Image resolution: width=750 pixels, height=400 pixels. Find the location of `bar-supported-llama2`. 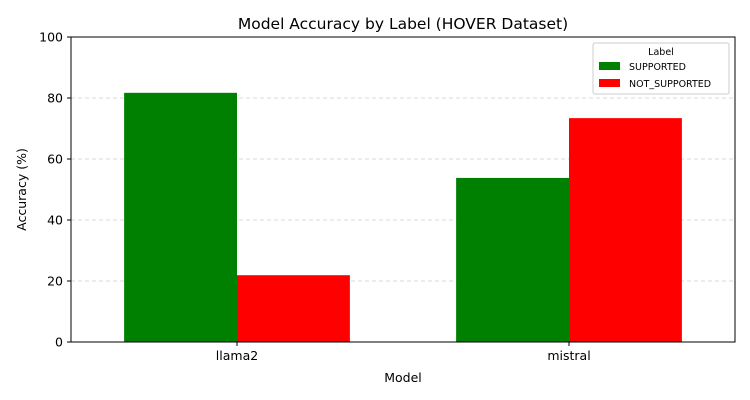

bar-supported-llama2 is located at coordinates (180, 217).